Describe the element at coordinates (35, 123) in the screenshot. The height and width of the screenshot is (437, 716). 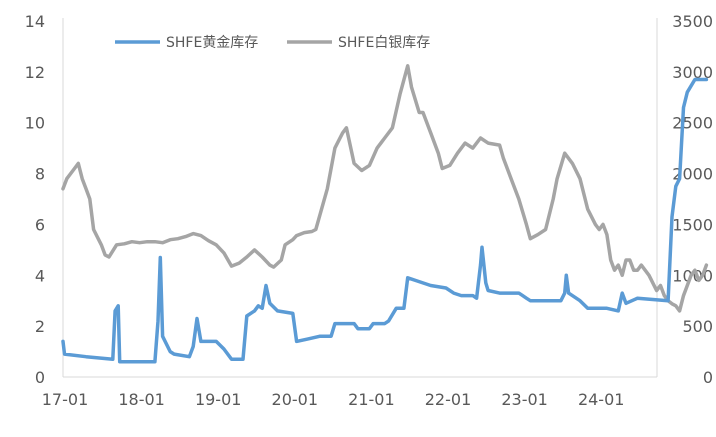
I see `y-left-tick-label: 10` at that location.